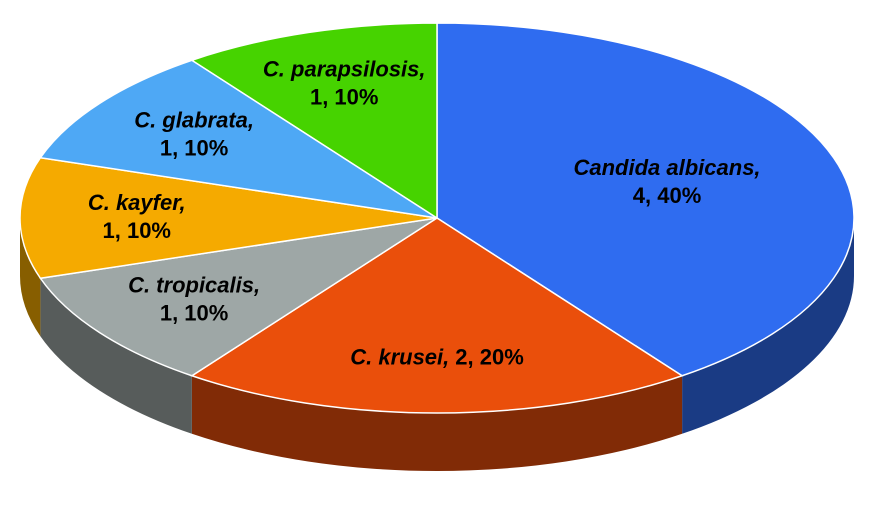 This screenshot has height=531, width=875. I want to click on data-label: C. krusei, 2, 20%, so click(437, 356).